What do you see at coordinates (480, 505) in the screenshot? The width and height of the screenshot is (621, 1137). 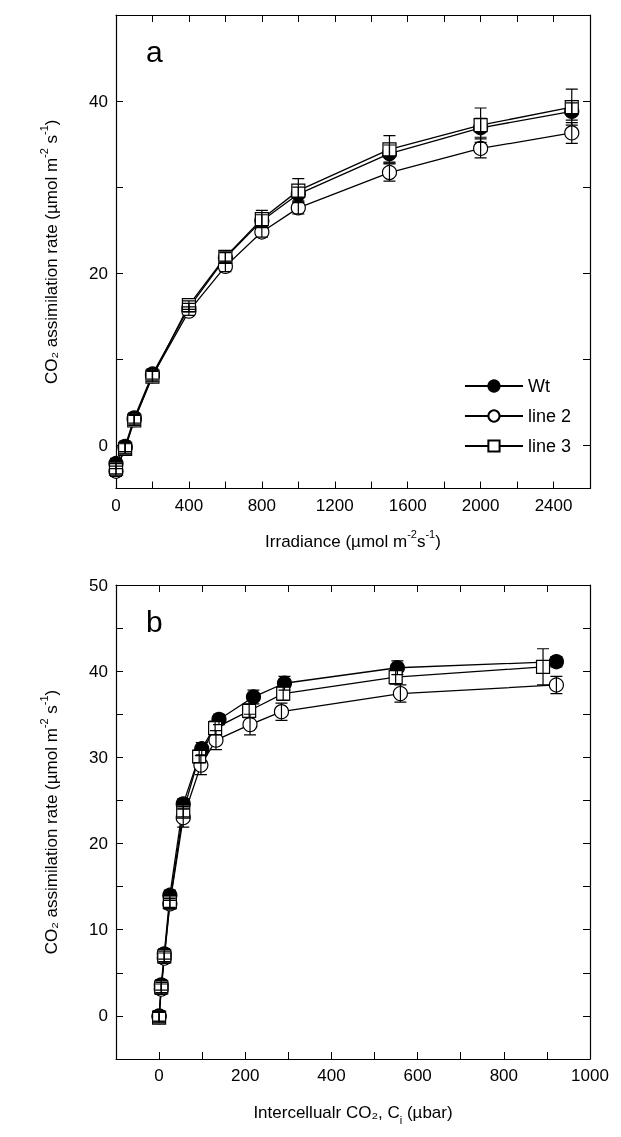 I see `x-tick-label: 2000` at bounding box center [480, 505].